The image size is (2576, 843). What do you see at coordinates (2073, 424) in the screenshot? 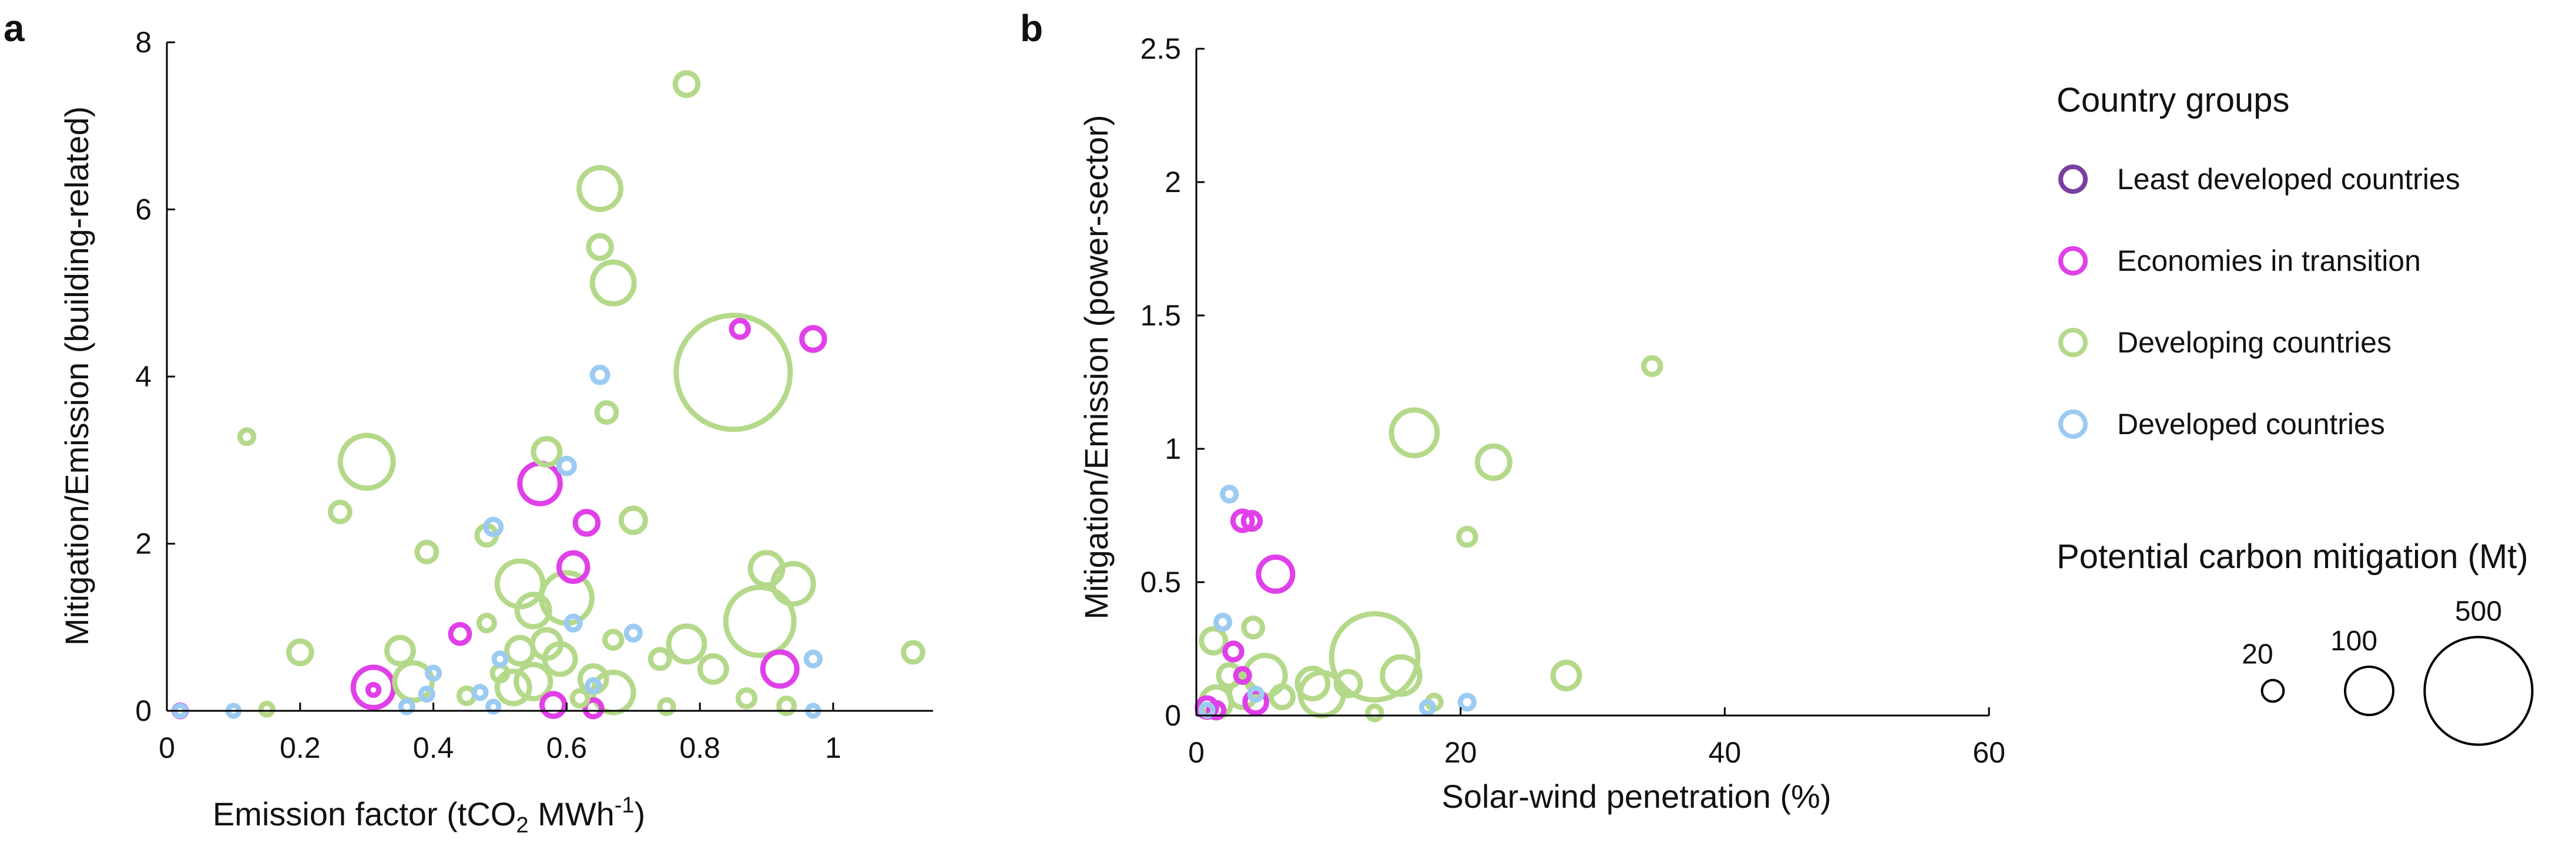
I see `legend-marker-developed` at bounding box center [2073, 424].